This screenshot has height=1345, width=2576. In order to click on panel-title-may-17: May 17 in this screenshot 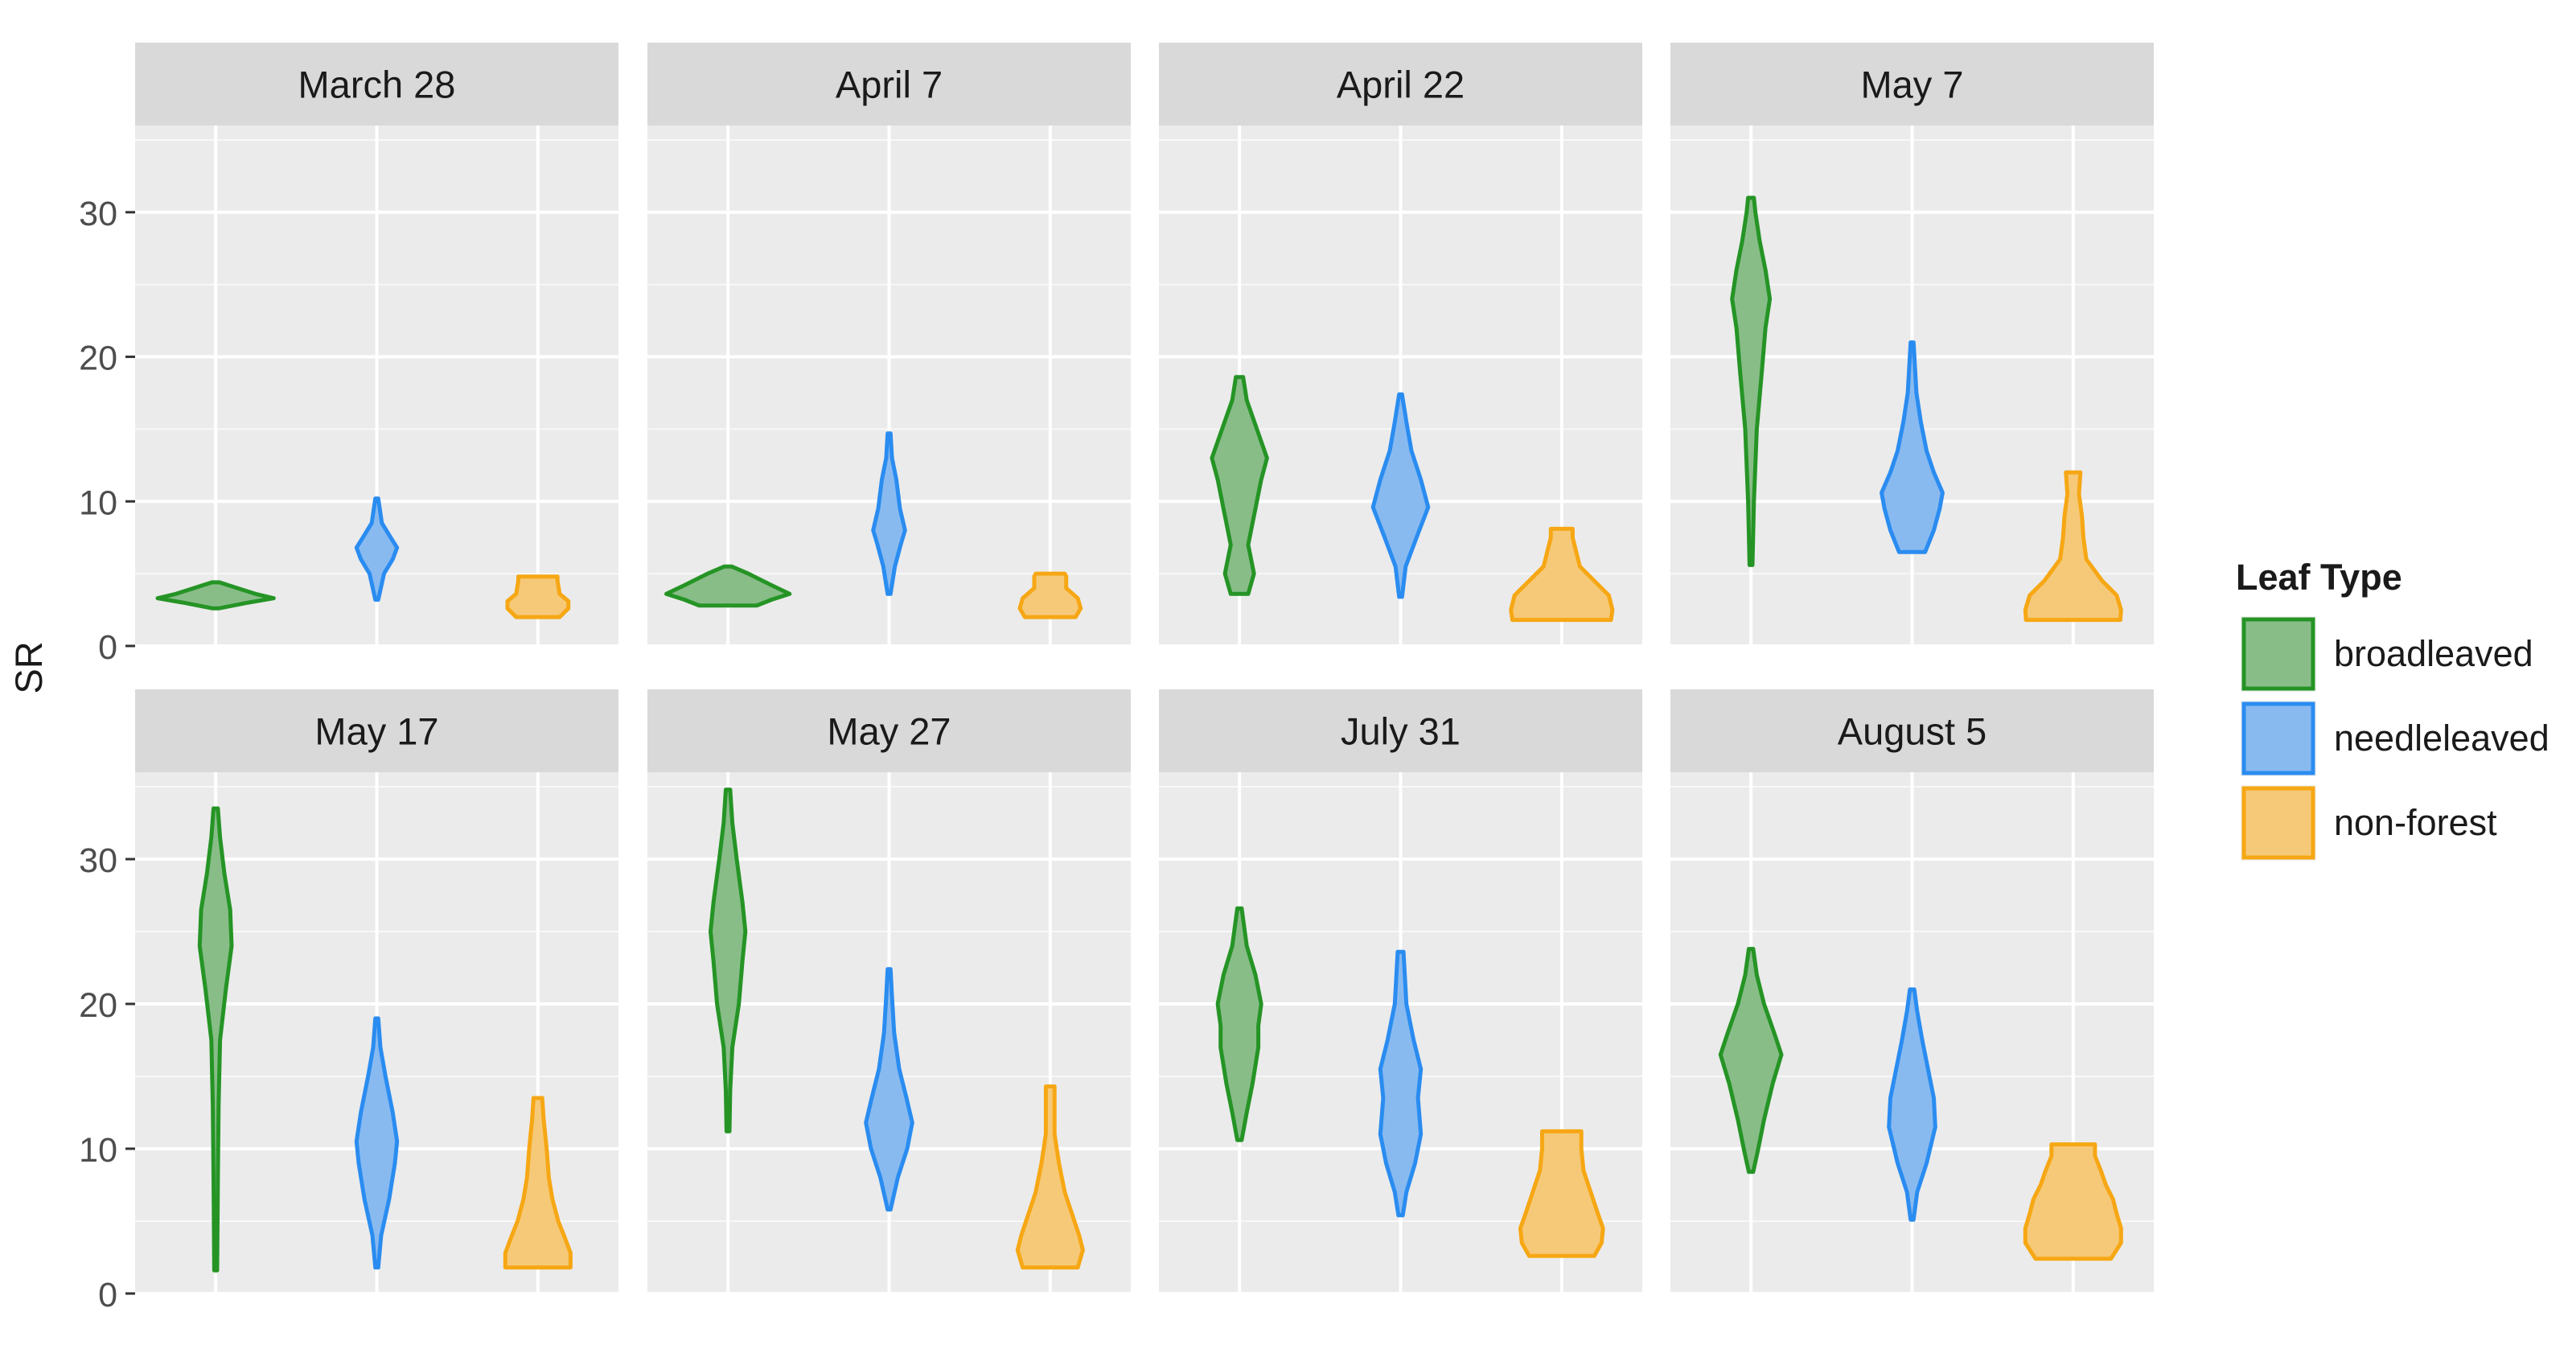, I will do `click(376, 731)`.